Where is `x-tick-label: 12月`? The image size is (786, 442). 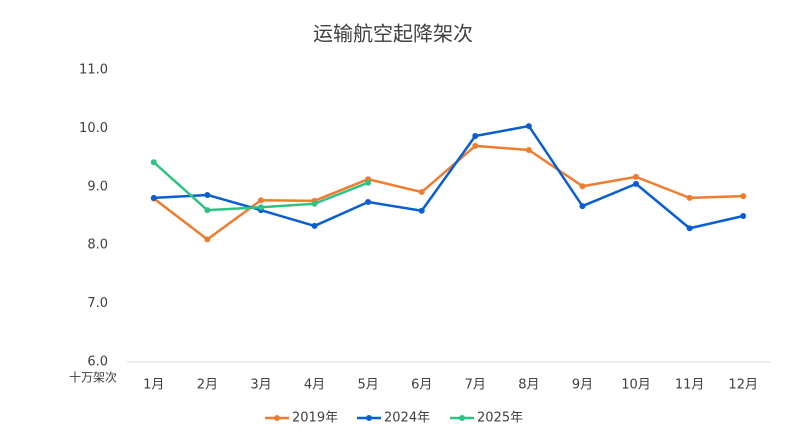 x-tick-label: 12月 is located at coordinates (743, 385).